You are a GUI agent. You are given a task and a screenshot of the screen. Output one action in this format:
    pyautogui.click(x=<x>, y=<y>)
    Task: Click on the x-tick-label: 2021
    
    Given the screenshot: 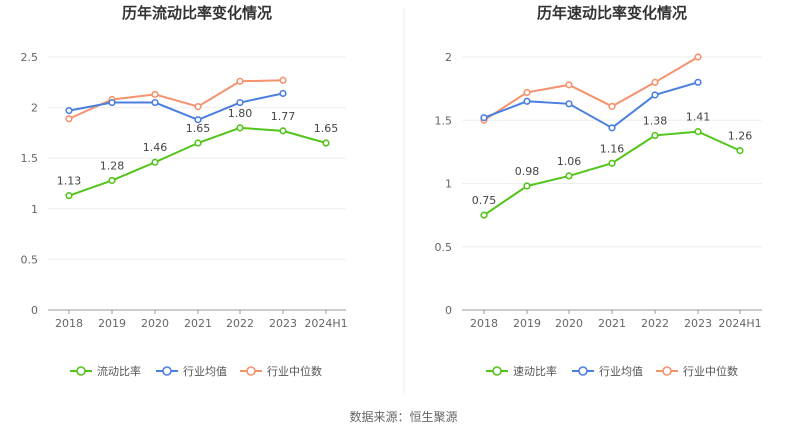 What is the action you would take?
    pyautogui.click(x=198, y=323)
    